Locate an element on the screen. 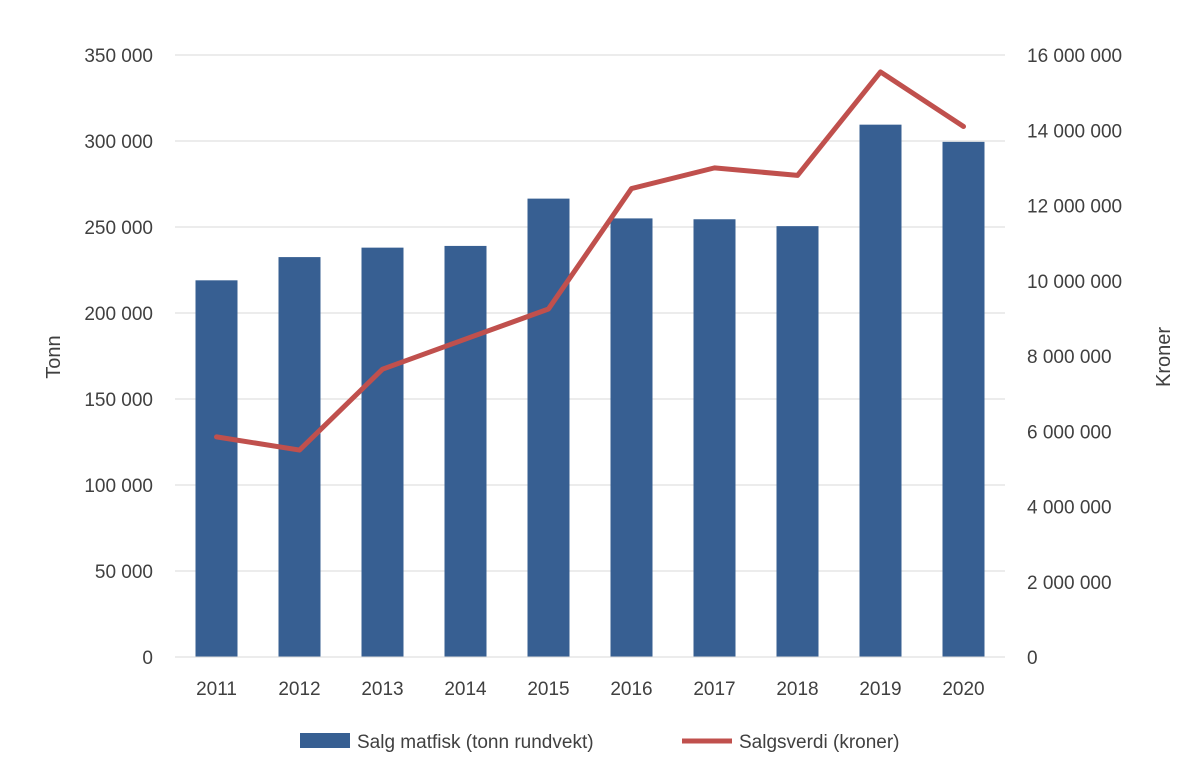 Image resolution: width=1200 pixels, height=771 pixels. y-axis-title-left: Tonn is located at coordinates (54, 356).